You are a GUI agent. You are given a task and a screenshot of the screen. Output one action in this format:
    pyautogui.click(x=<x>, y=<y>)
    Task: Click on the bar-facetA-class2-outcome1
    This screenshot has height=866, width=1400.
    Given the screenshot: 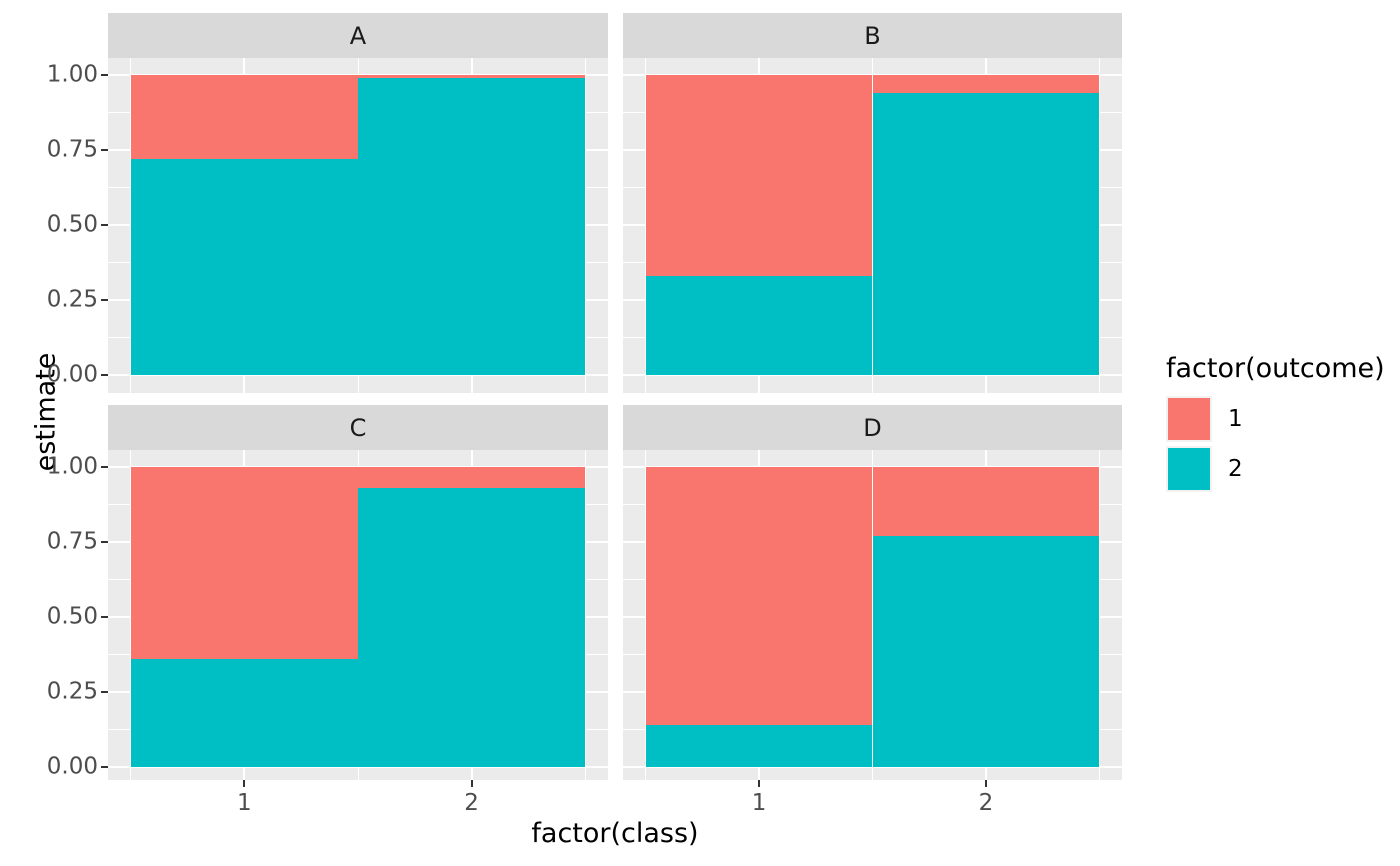 What is the action you would take?
    pyautogui.click(x=472, y=76)
    